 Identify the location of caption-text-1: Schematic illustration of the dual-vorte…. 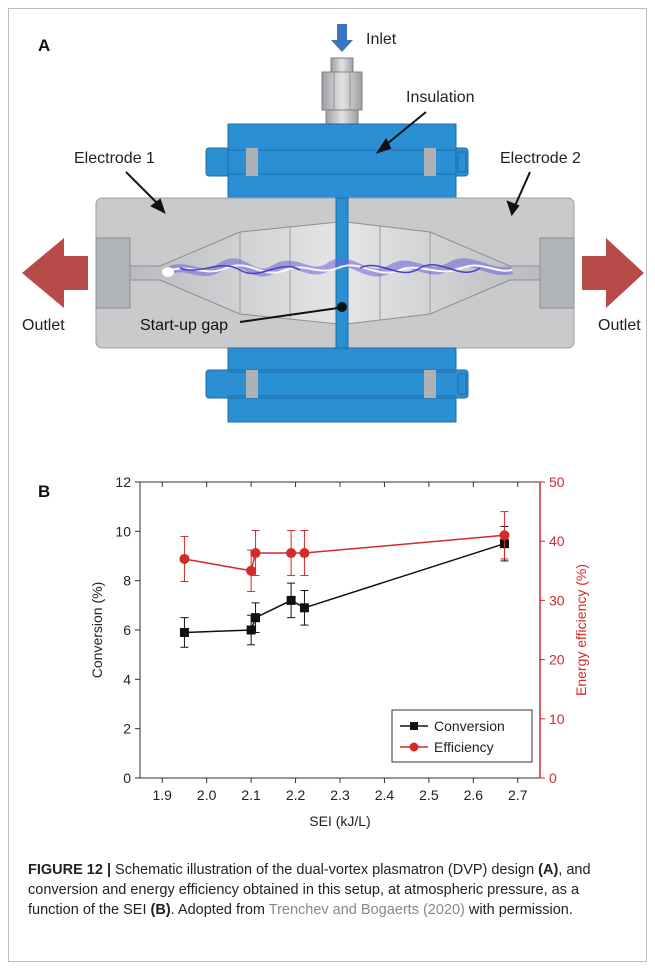
(325, 870).